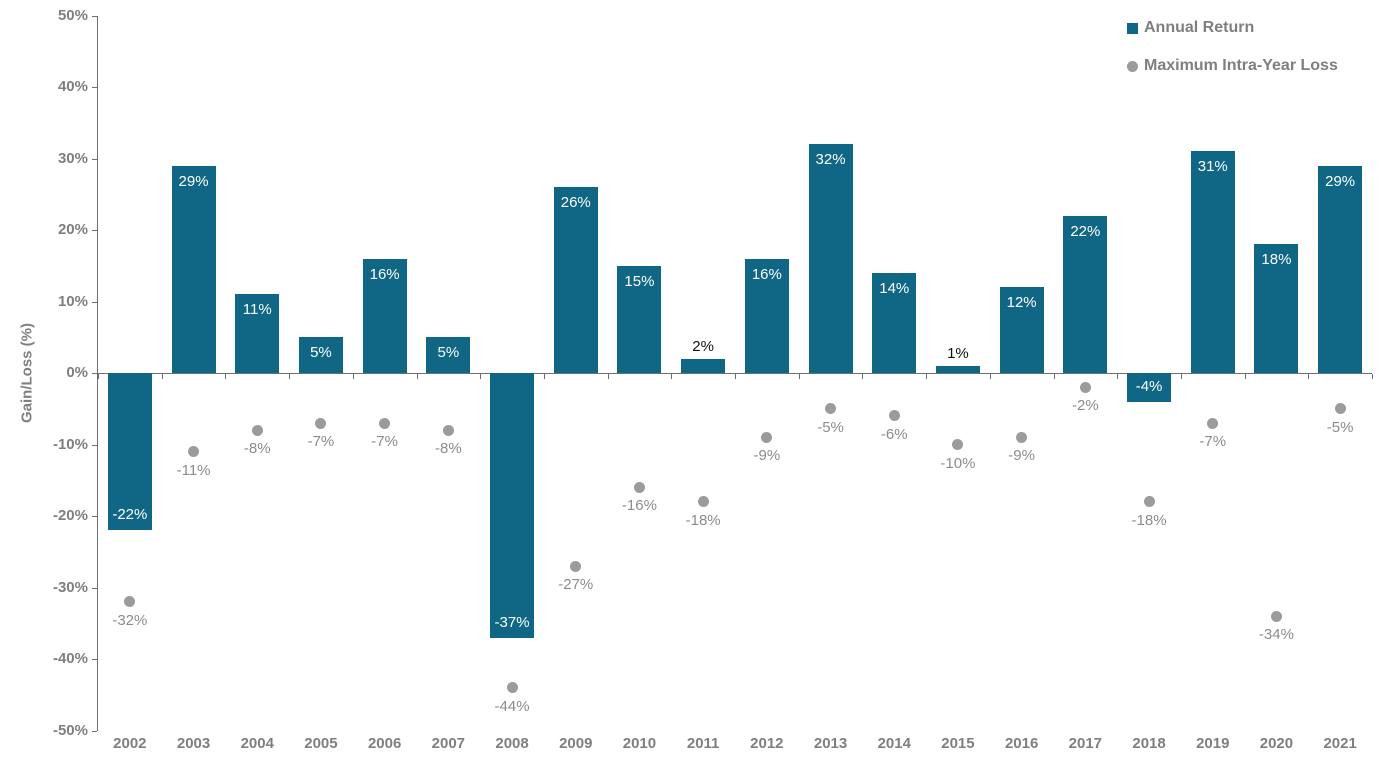 The width and height of the screenshot is (1386, 760). Describe the element at coordinates (1276, 260) in the screenshot. I see `bar-value-label: 18%` at that location.